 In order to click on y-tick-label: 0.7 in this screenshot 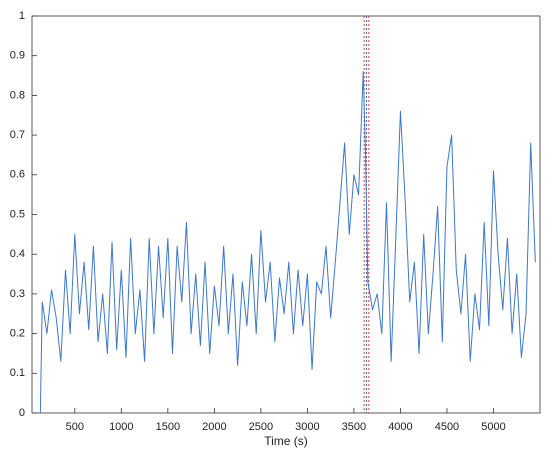, I will do `click(17, 135)`.